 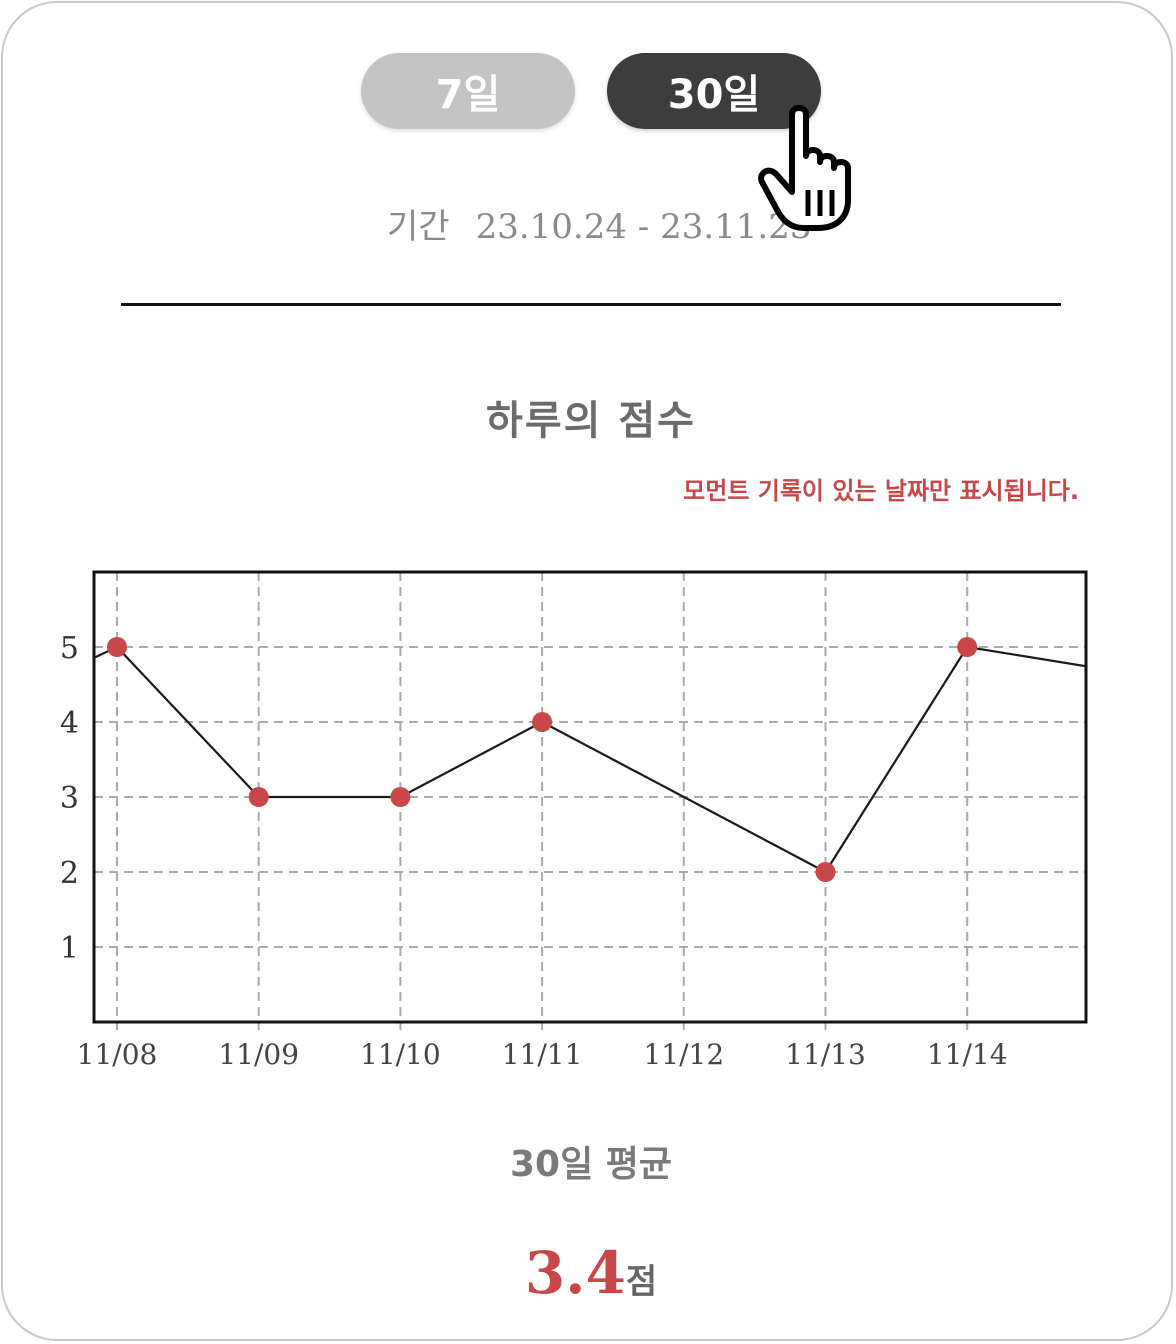 I want to click on chart-title: 하루의 점수, so click(x=591, y=421).